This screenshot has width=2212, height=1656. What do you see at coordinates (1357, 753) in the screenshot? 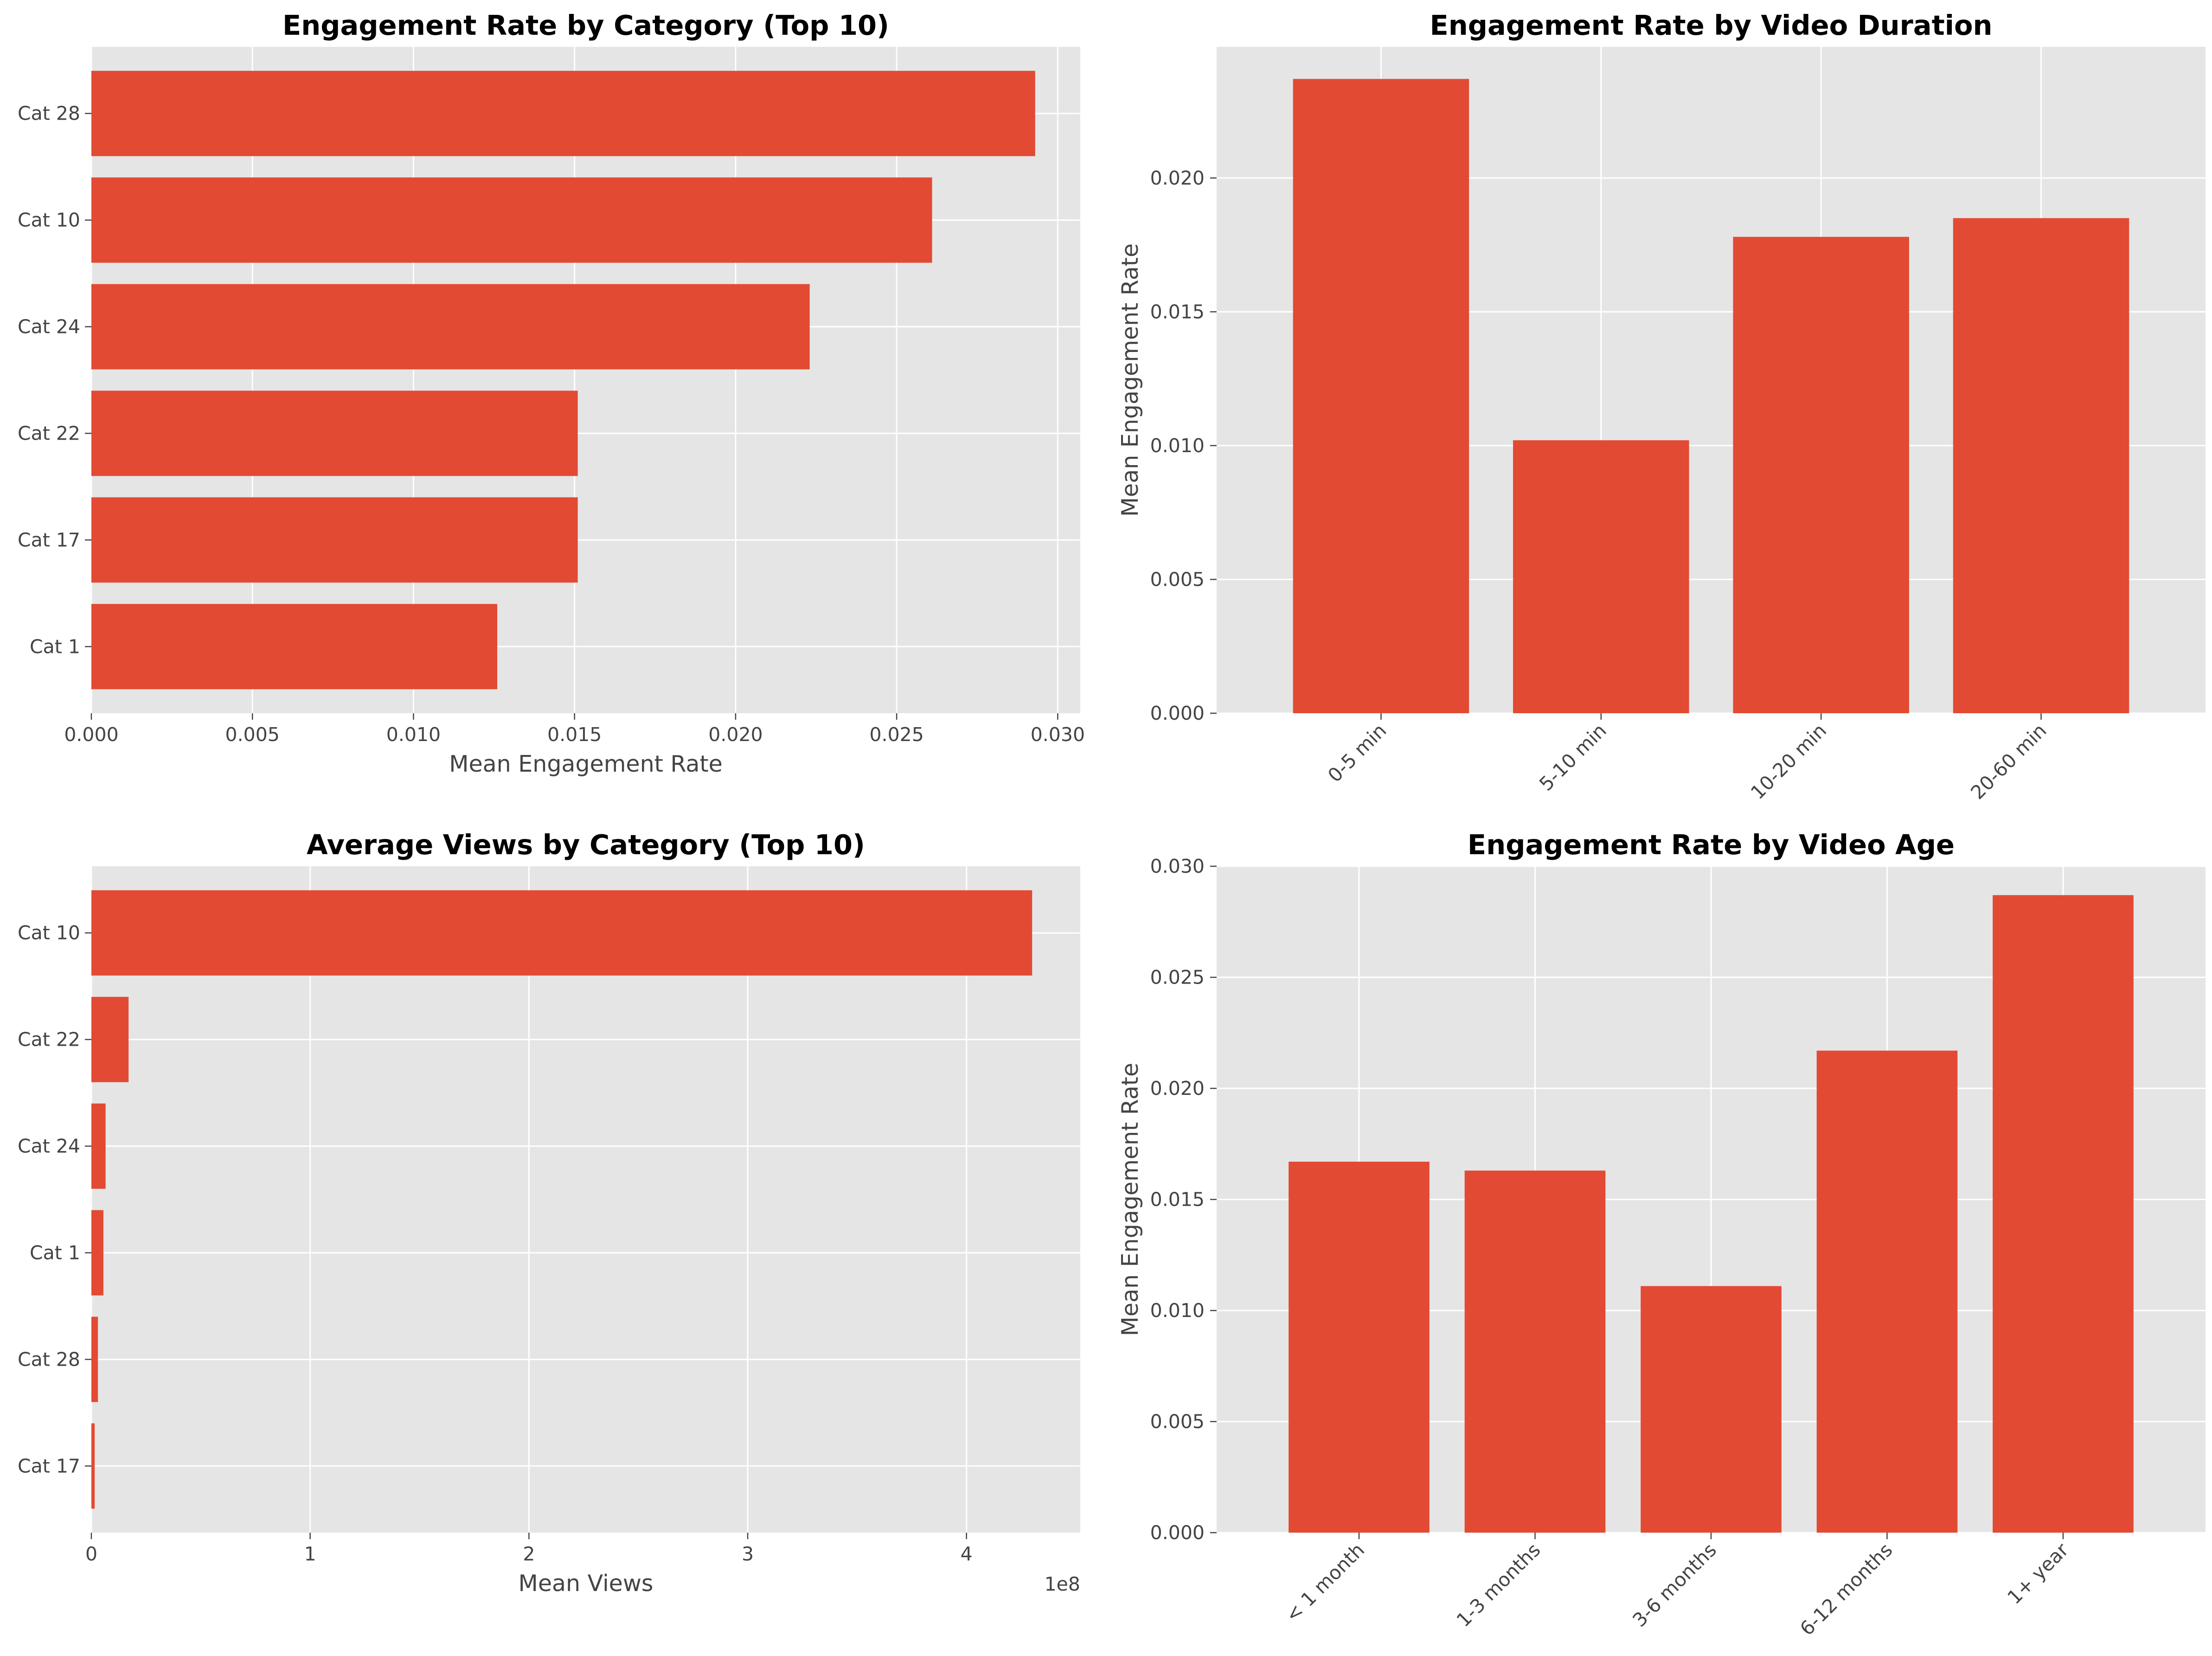
I see `x-tick-label: 0-5 min` at bounding box center [1357, 753].